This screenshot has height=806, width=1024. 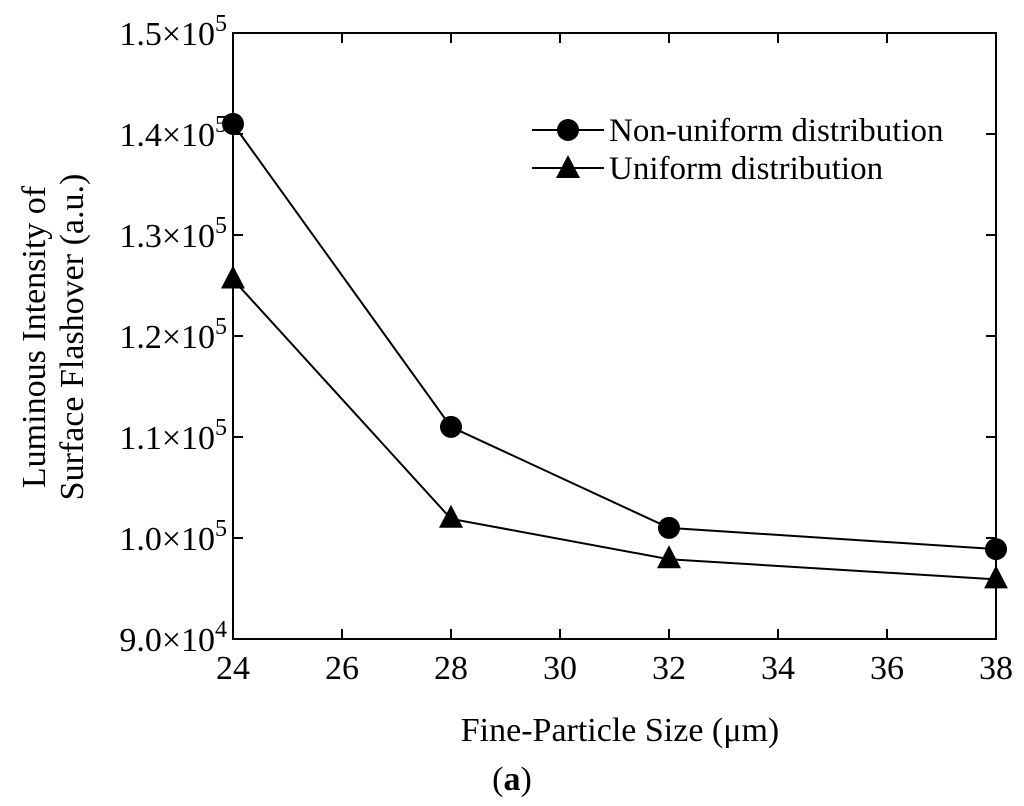 I want to click on y-tick-label-2: 1.1×10⁵, so click(x=173, y=436).